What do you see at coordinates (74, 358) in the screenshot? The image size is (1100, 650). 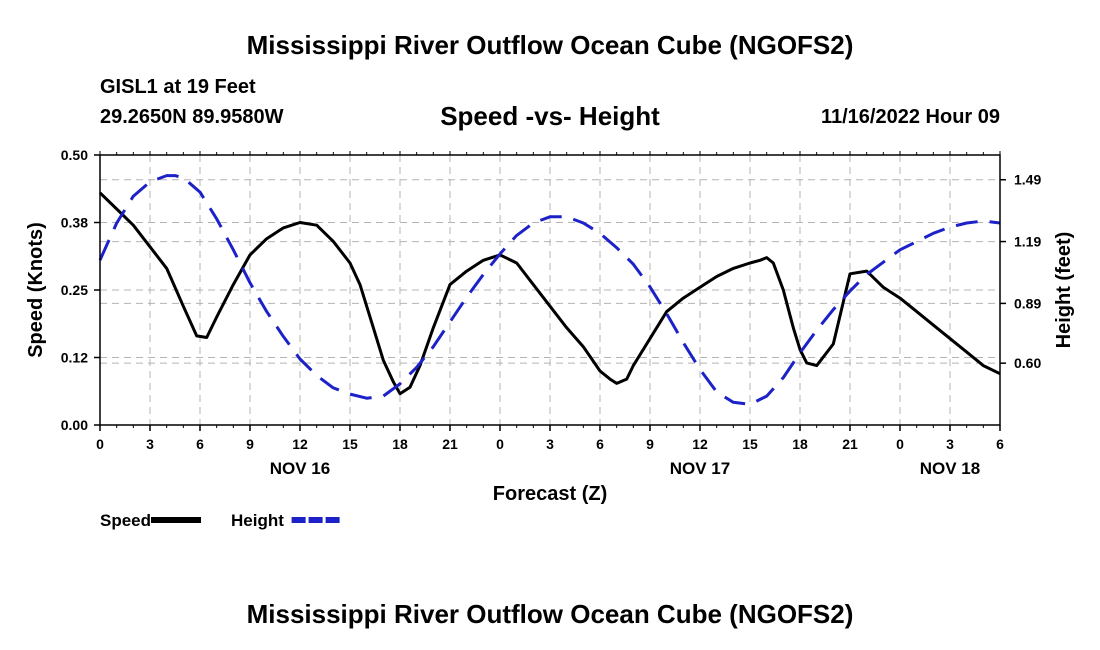 I see `y-left-tick-label: 0.12` at bounding box center [74, 358].